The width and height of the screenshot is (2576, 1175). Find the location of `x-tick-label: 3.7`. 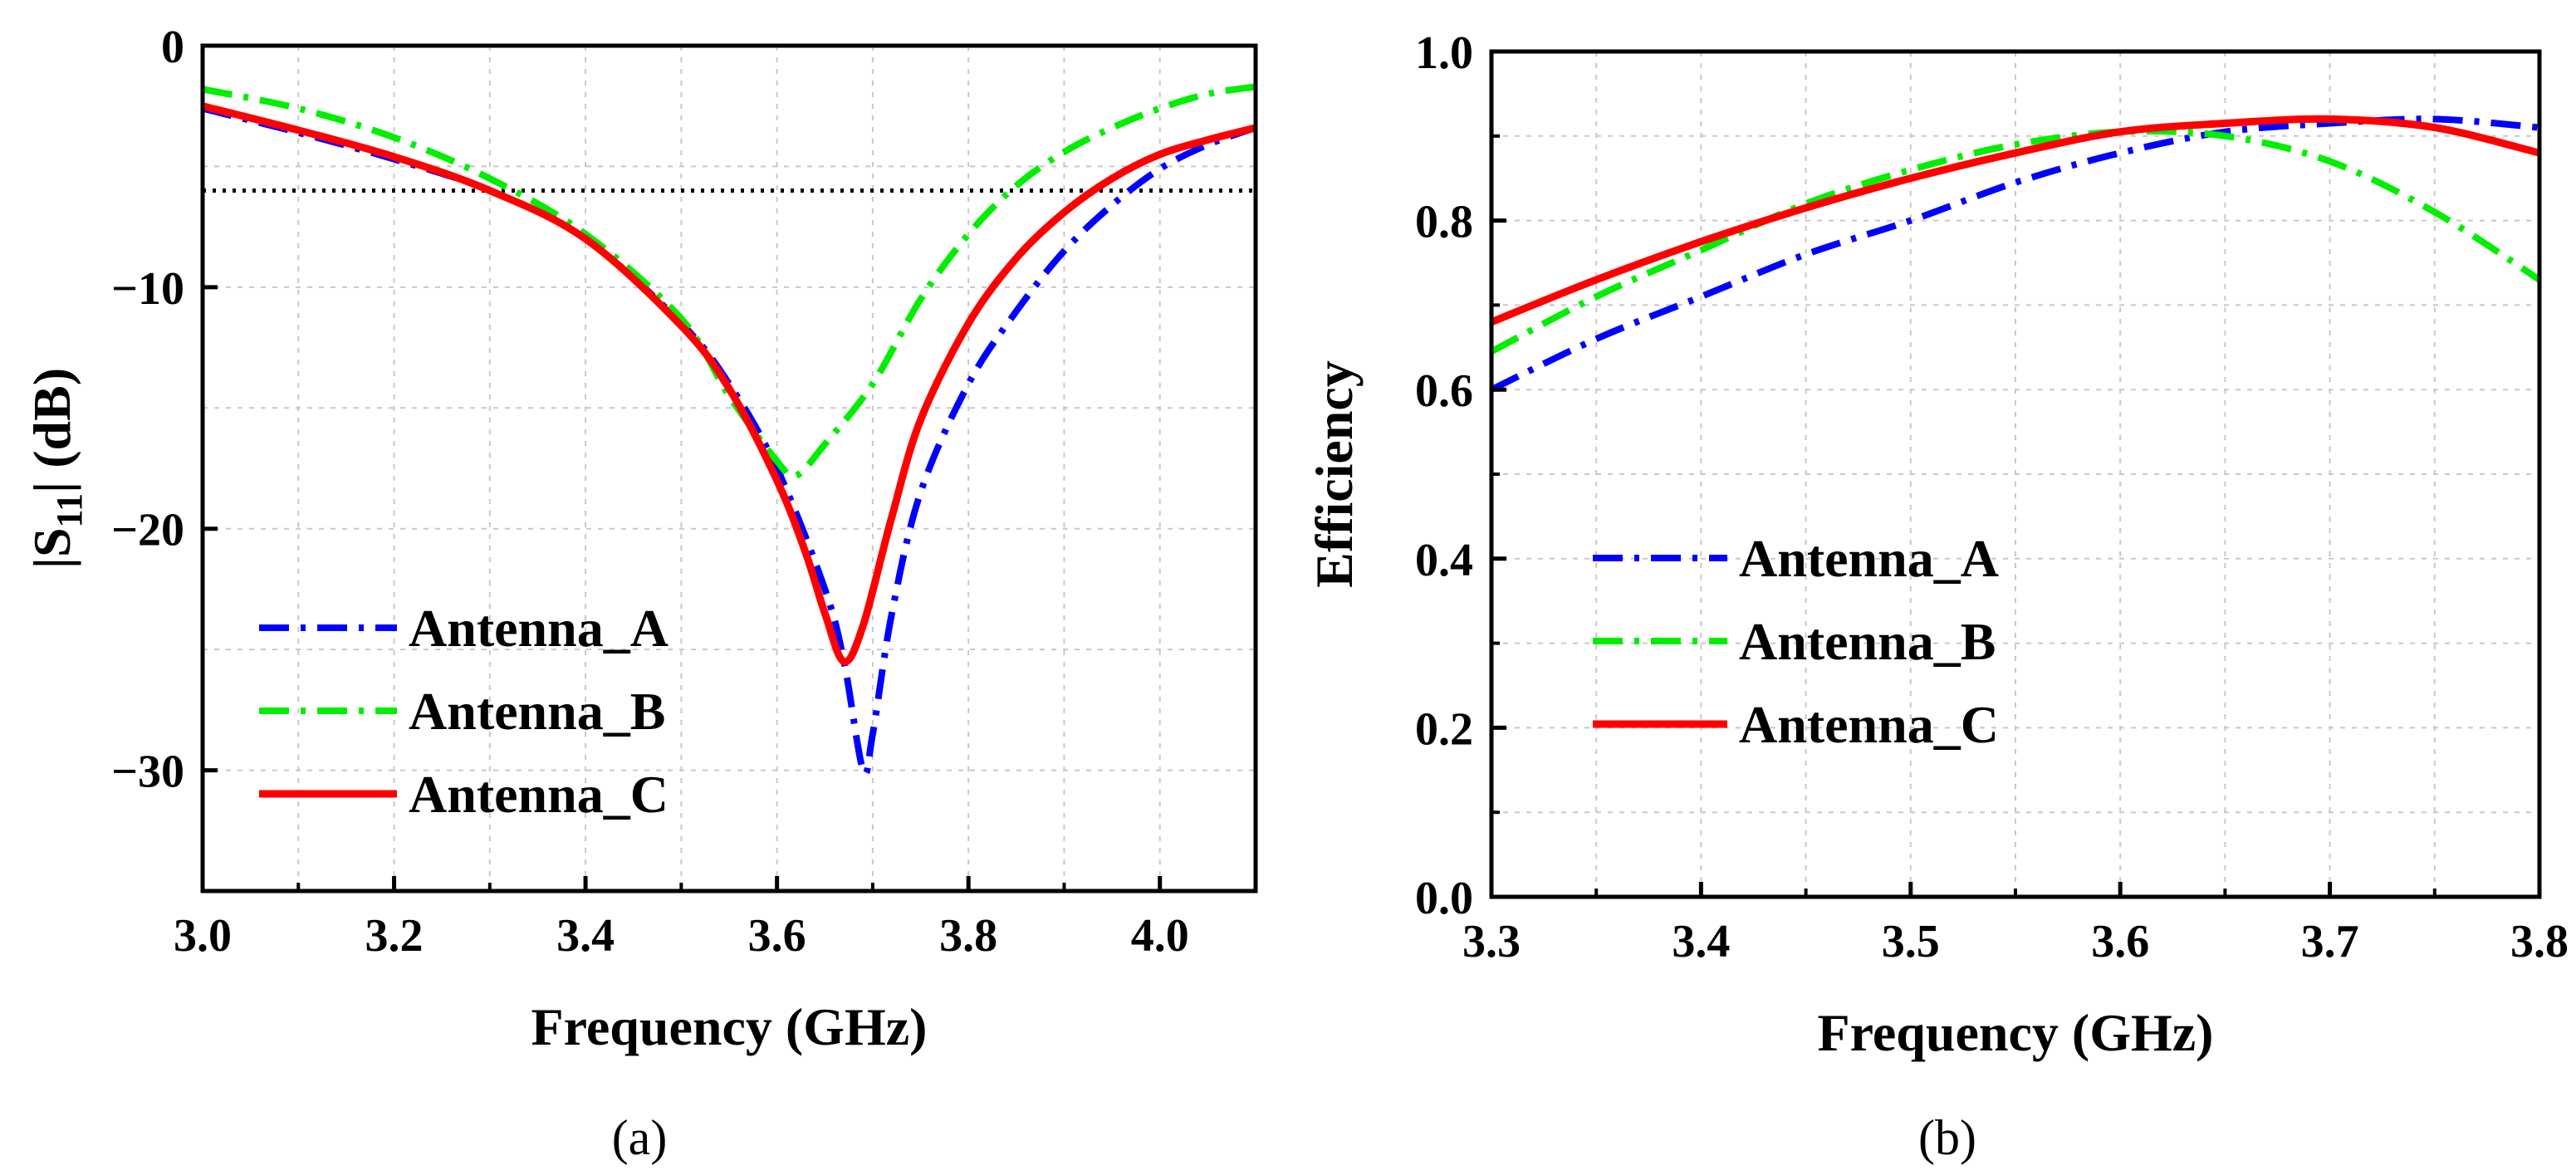

x-tick-label: 3.7 is located at coordinates (2330, 941).